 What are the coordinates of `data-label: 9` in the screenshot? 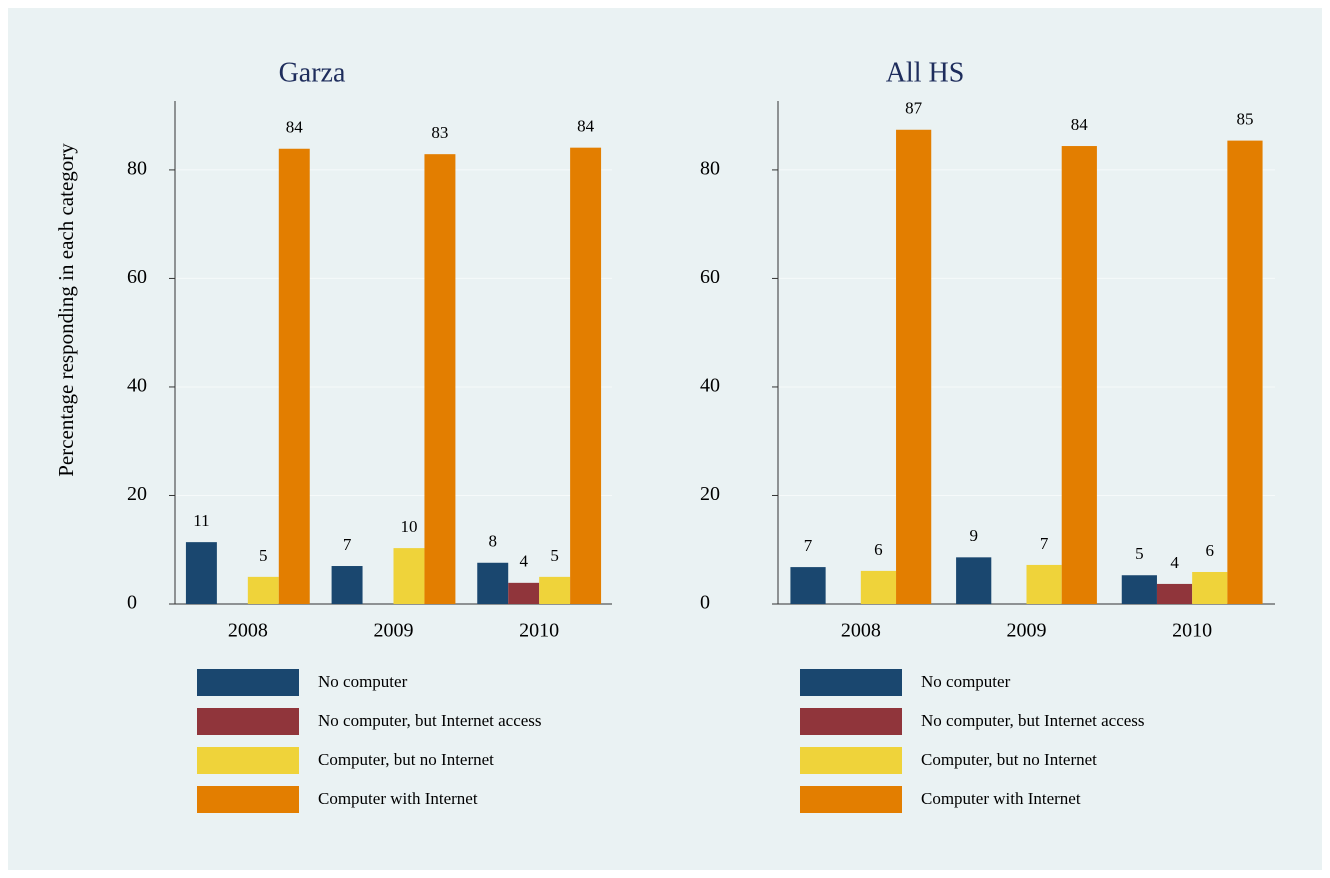 It's located at (973, 535).